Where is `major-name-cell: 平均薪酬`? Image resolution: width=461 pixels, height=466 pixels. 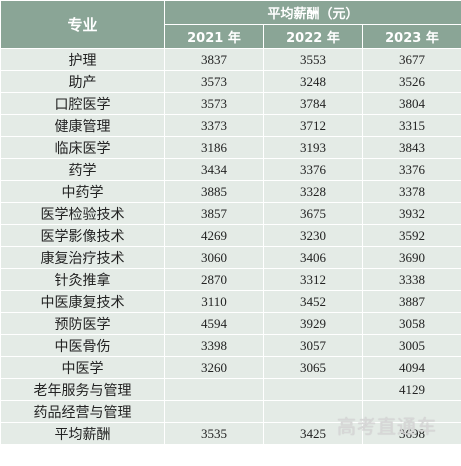
major-name-cell: 平均薪酬 is located at coordinates (82, 433).